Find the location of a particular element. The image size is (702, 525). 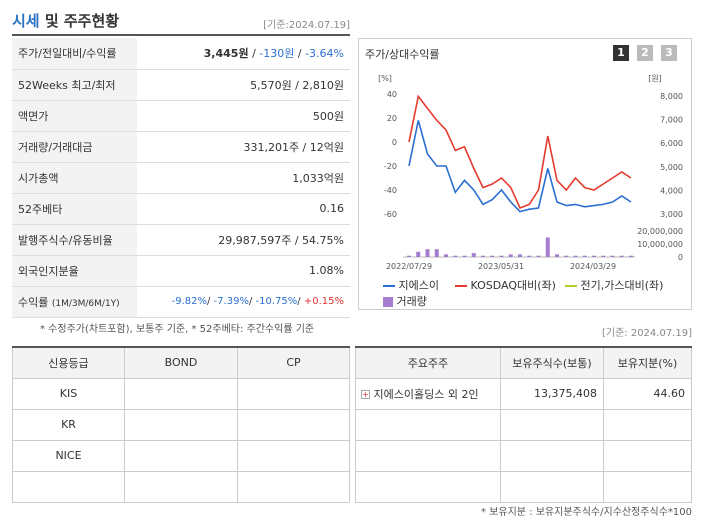

legend-volume: 거래량 is located at coordinates (405, 301).